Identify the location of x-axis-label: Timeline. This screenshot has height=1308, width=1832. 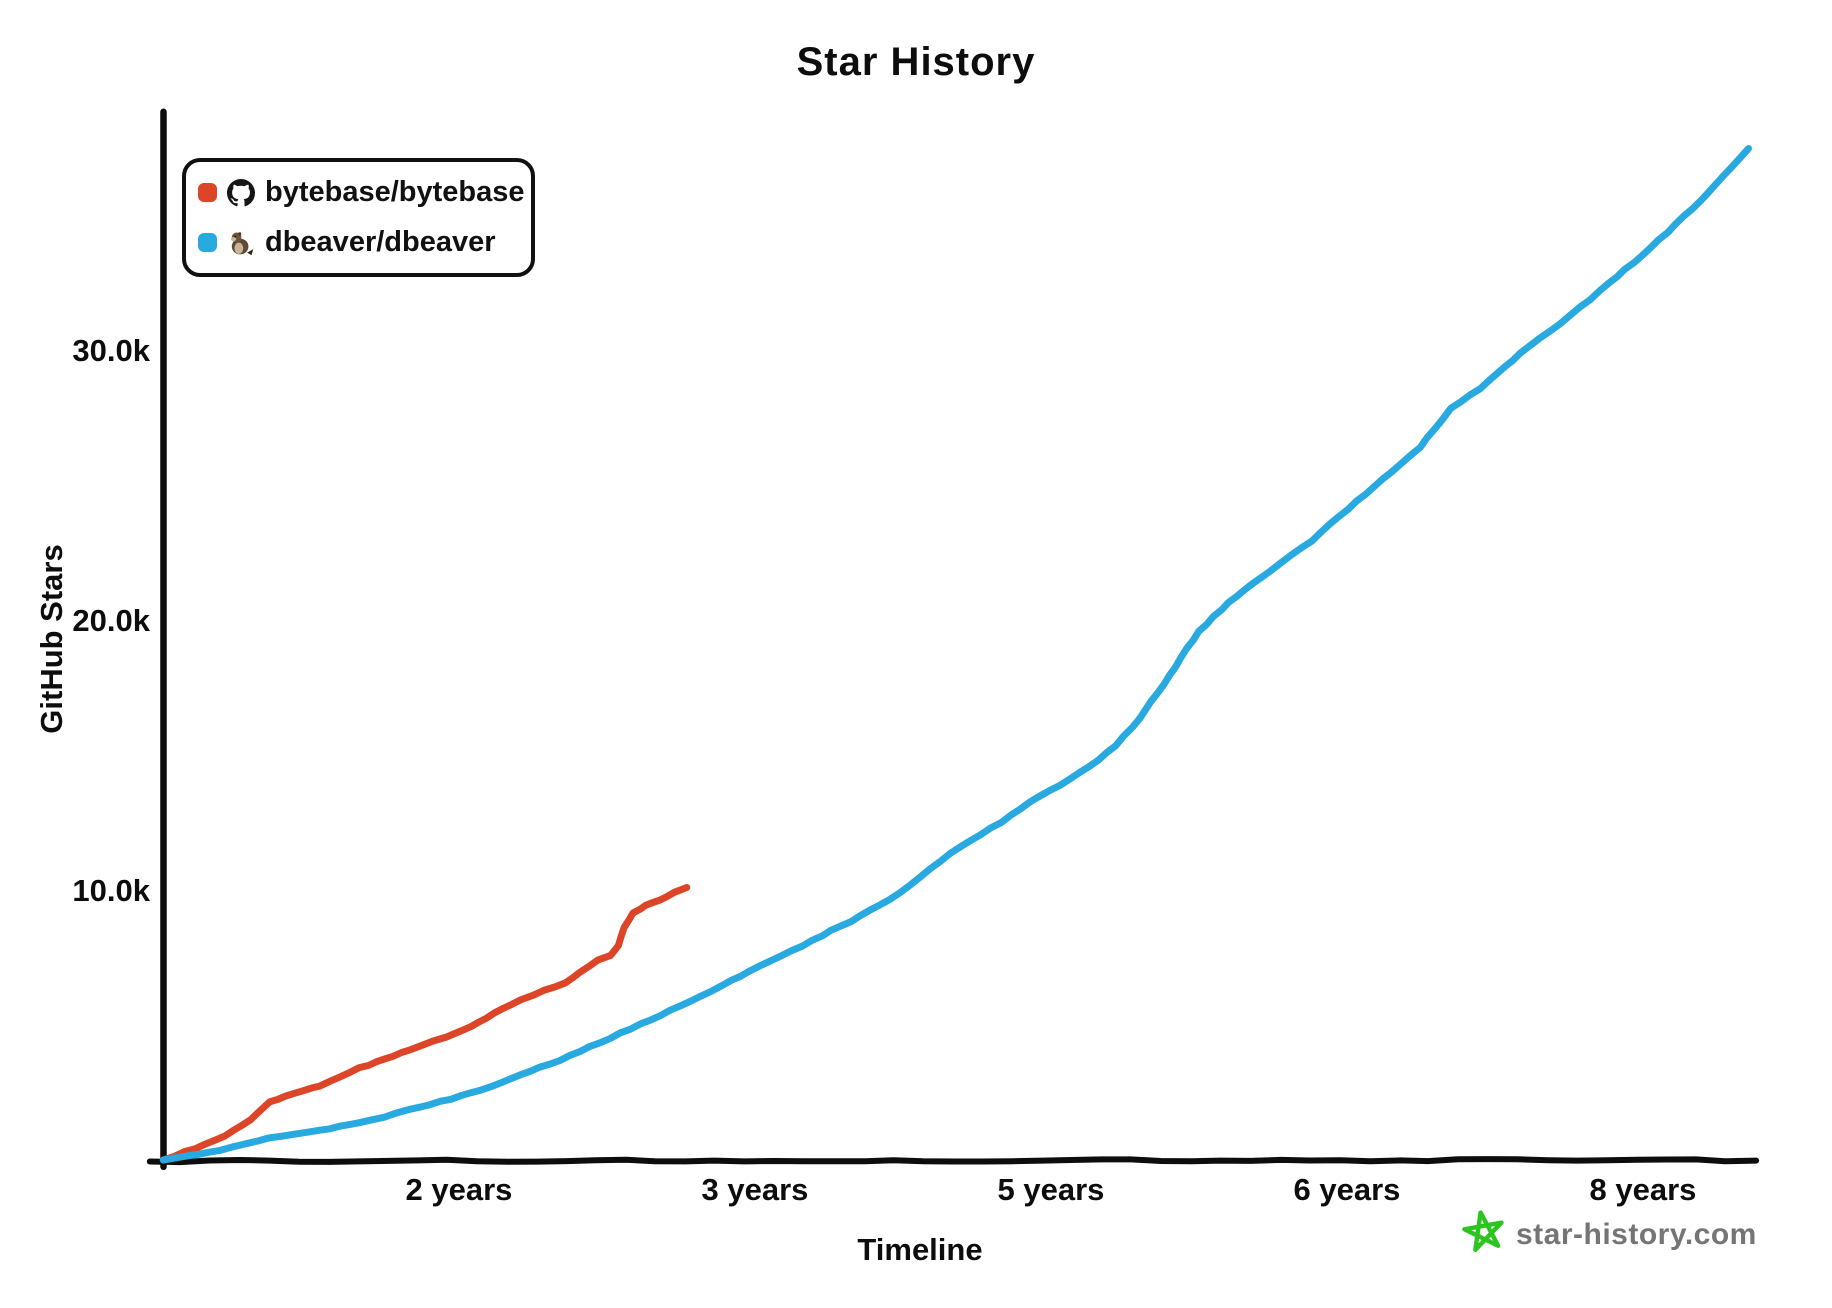
(920, 1249).